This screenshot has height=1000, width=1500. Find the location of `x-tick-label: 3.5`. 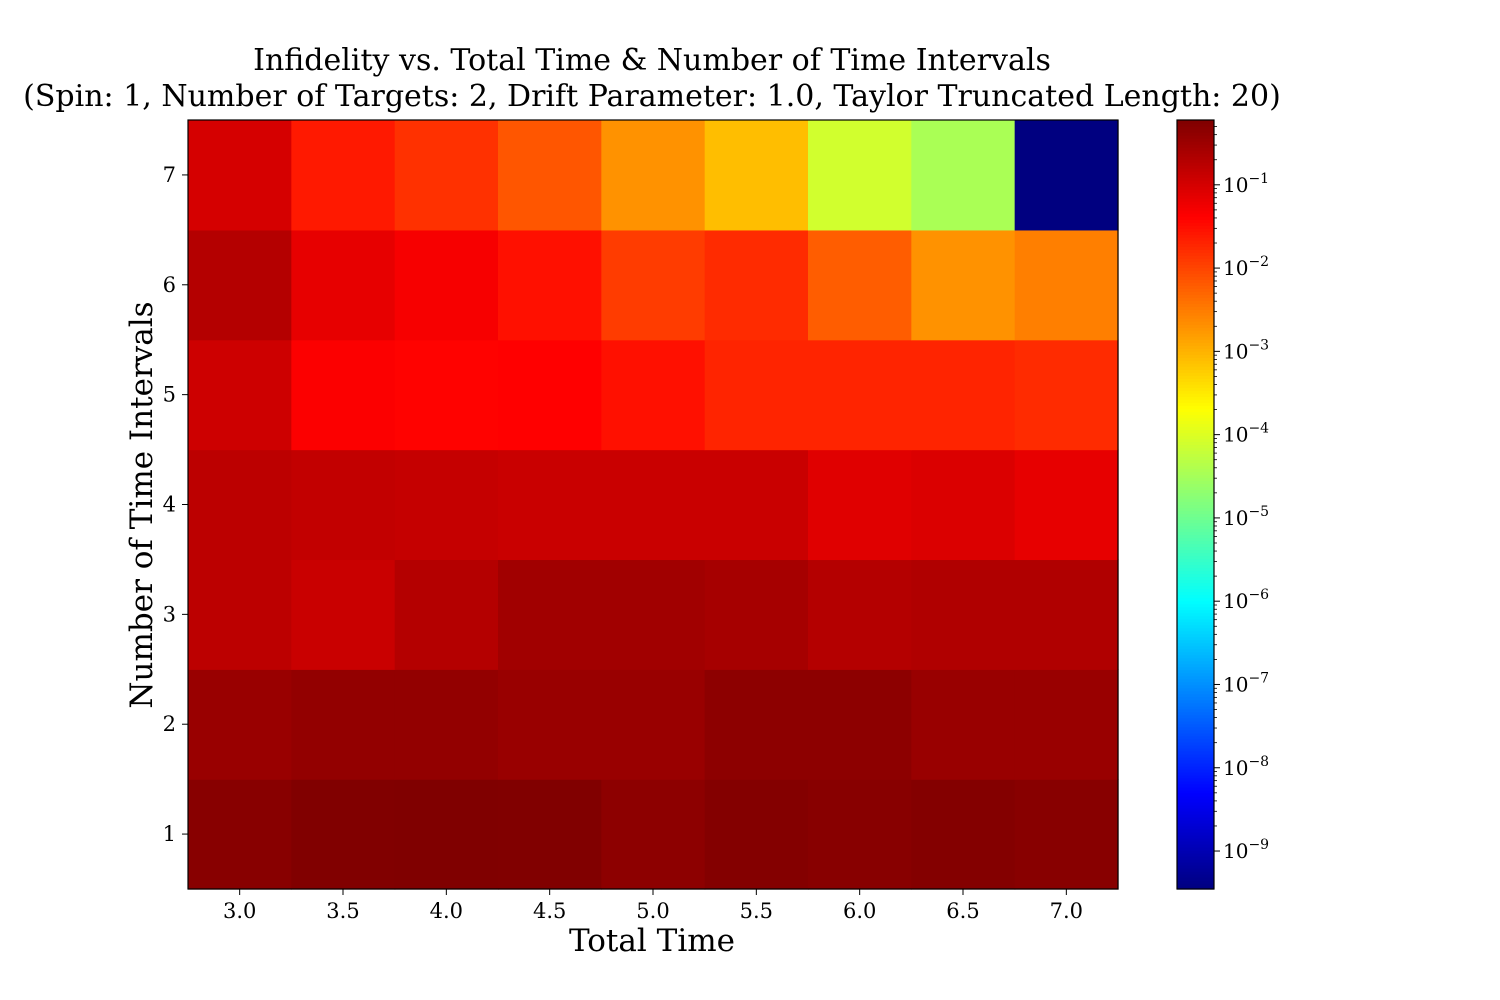

x-tick-label: 3.5 is located at coordinates (342, 911).